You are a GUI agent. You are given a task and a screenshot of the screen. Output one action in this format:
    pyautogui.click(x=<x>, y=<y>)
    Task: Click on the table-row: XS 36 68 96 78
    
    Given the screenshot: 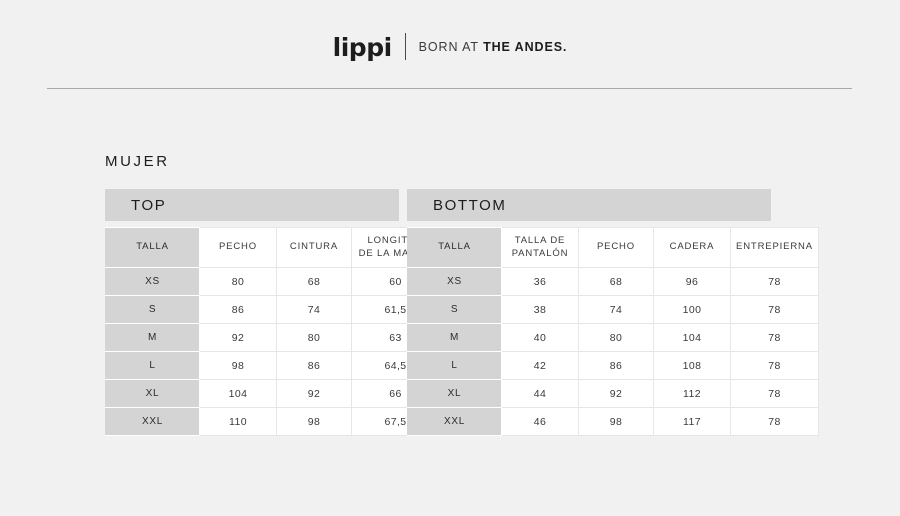 What is the action you would take?
    pyautogui.click(x=613, y=281)
    